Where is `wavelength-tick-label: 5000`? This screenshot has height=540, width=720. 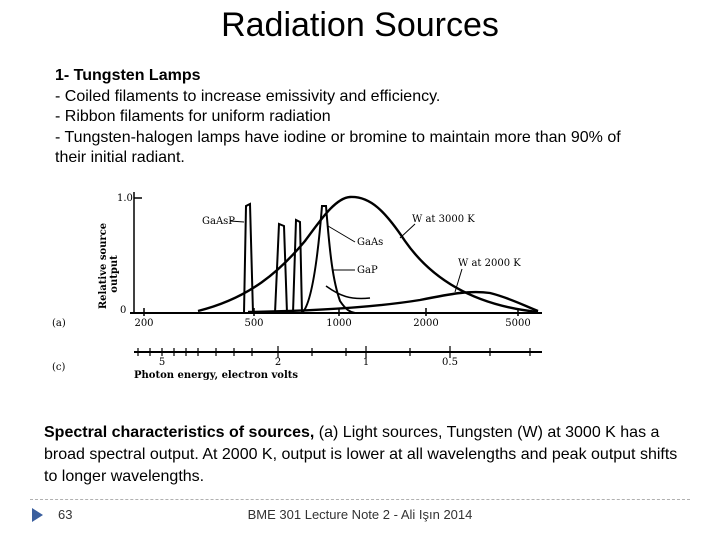 wavelength-tick-label: 5000 is located at coordinates (517, 323).